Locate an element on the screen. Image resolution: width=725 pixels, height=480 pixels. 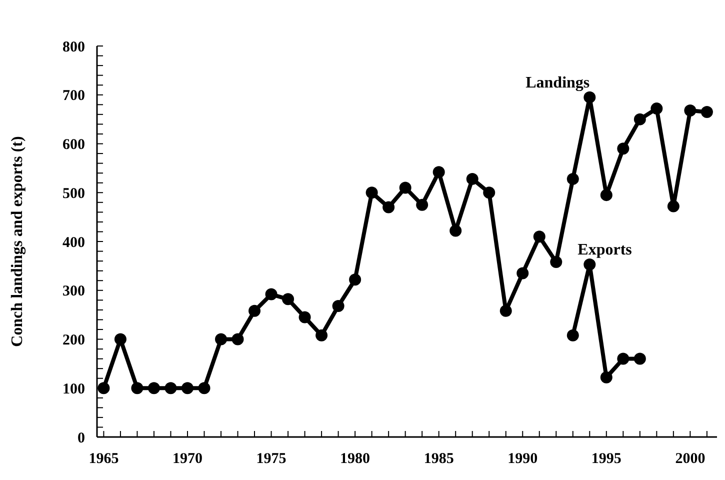
y-axis-title: Conch landings and exports (t) is located at coordinates (17, 241).